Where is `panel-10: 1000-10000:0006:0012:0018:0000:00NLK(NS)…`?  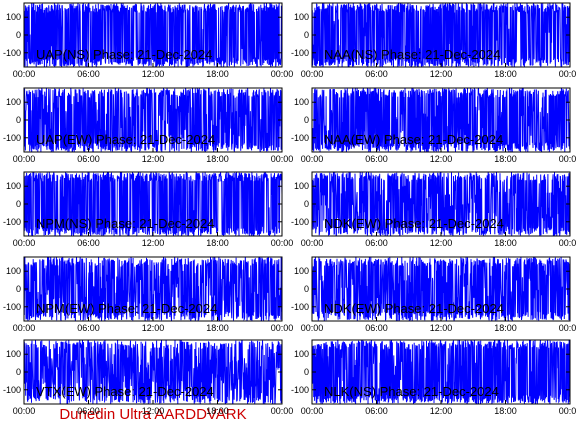
panel-10: 1000-10000:0006:0012:0018:0000:00NLK(NS)… is located at coordinates (433, 377).